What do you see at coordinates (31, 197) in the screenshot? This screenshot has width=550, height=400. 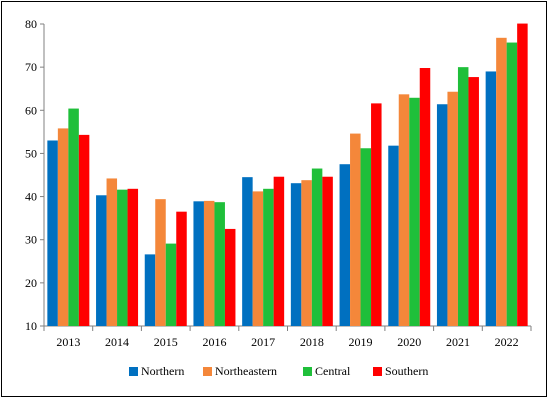 I see `y-tick-label: 40` at bounding box center [31, 197].